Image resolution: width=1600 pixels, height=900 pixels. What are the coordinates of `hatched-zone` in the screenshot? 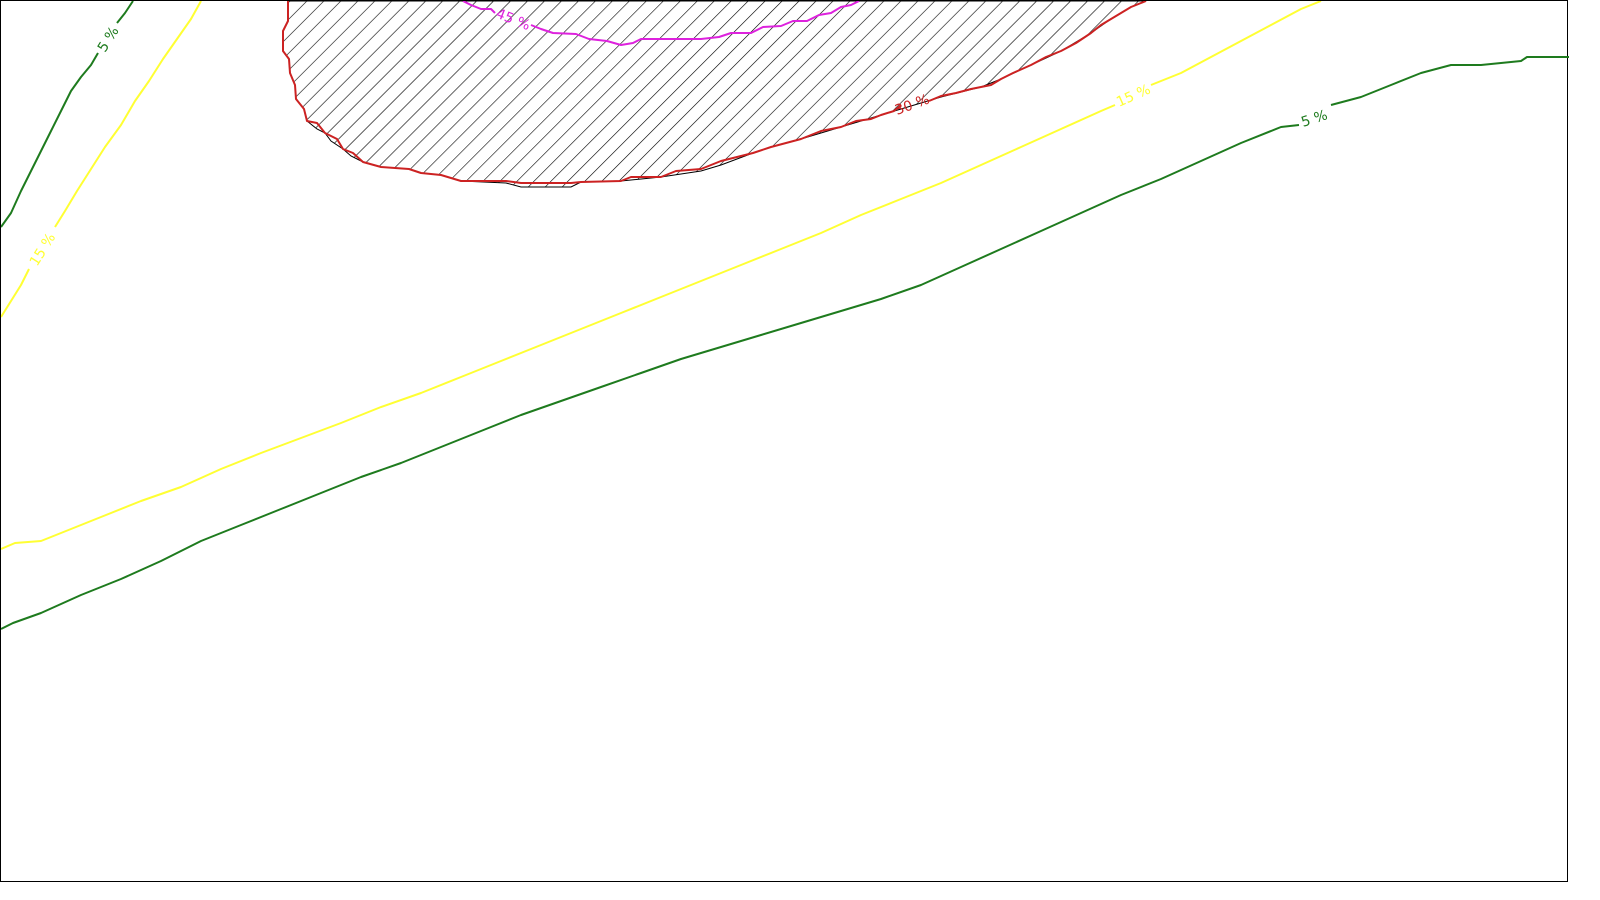 It's located at (714, 94).